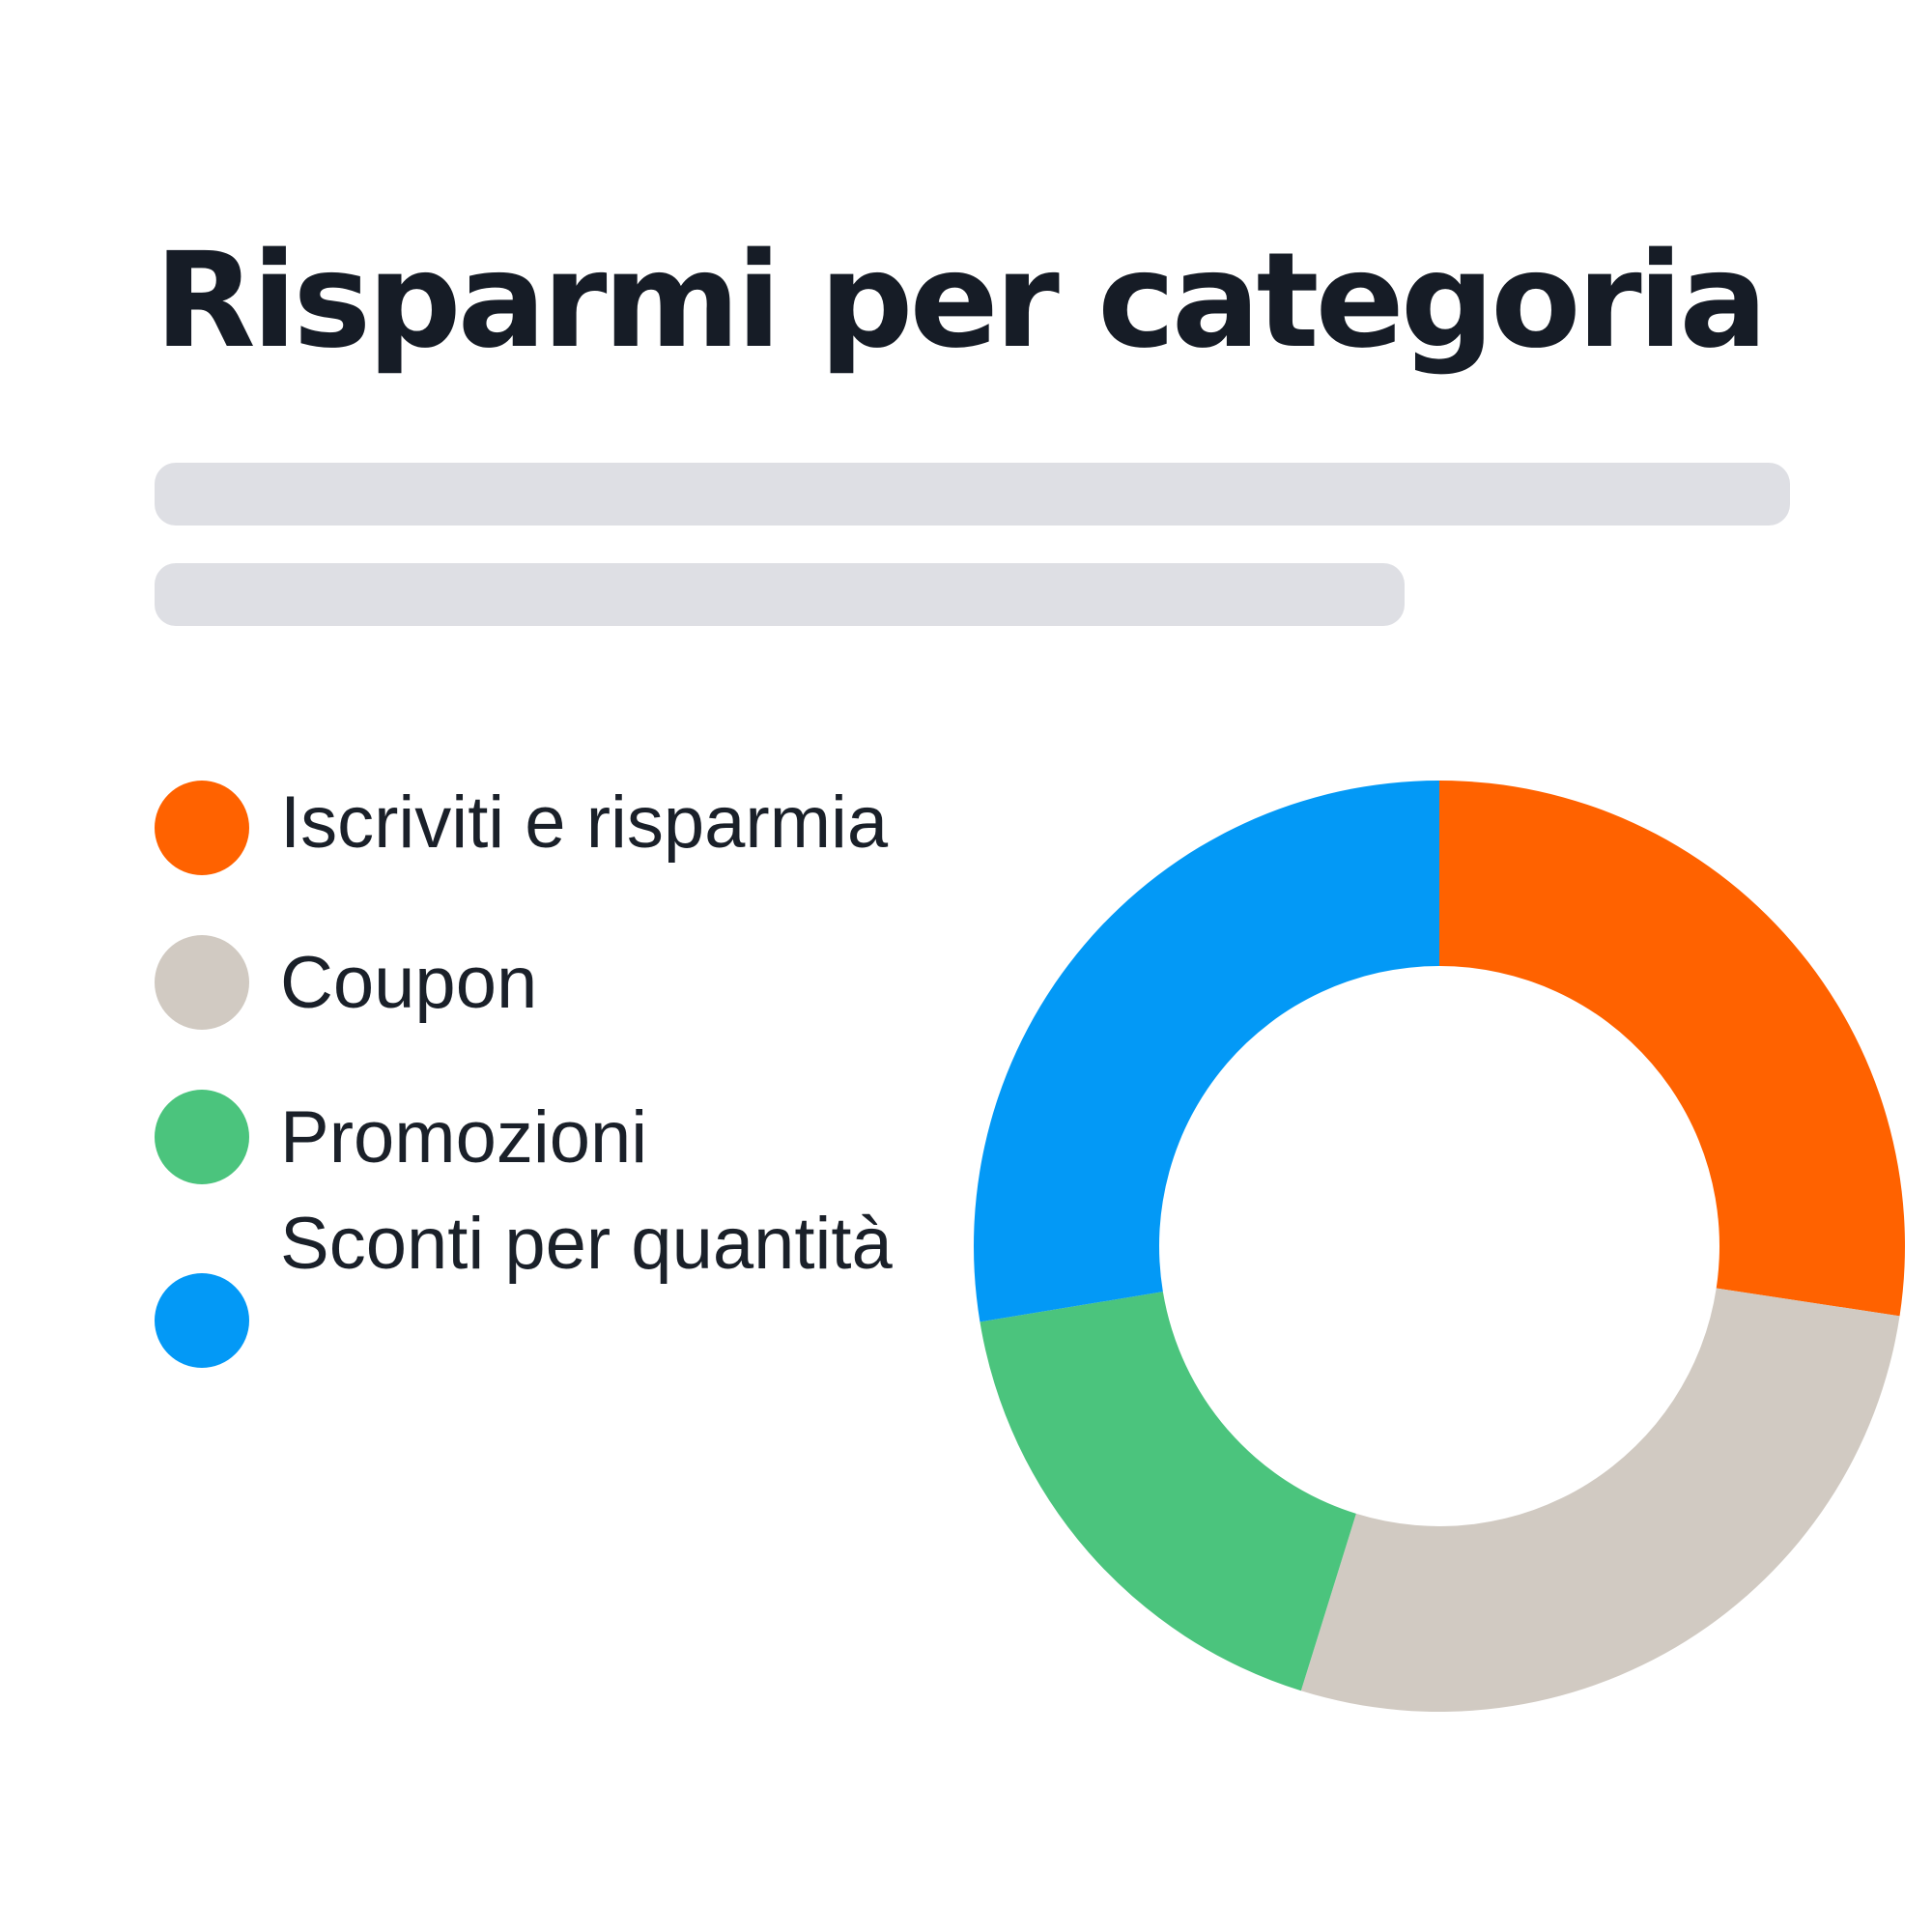 This screenshot has height=1932, width=1932. I want to click on chart-title: Risparmi per categoria, so click(961, 301).